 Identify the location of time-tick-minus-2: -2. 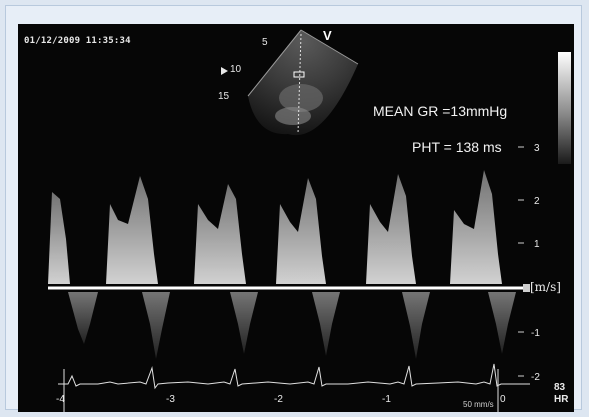
(278, 399).